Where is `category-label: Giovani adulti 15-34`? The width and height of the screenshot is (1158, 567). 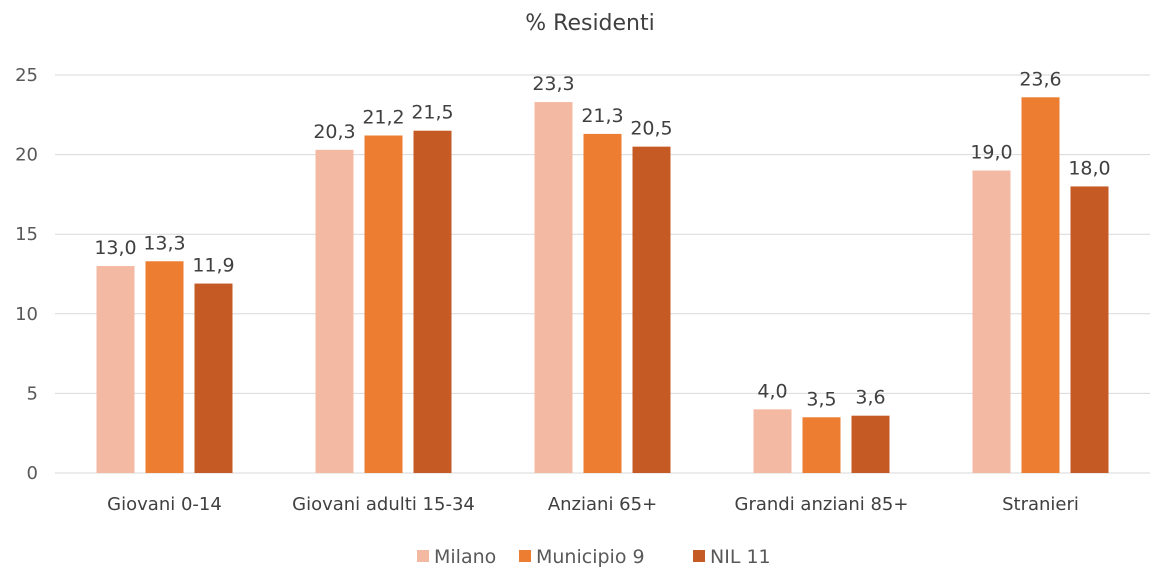
category-label: Giovani adulti 15-34 is located at coordinates (383, 504).